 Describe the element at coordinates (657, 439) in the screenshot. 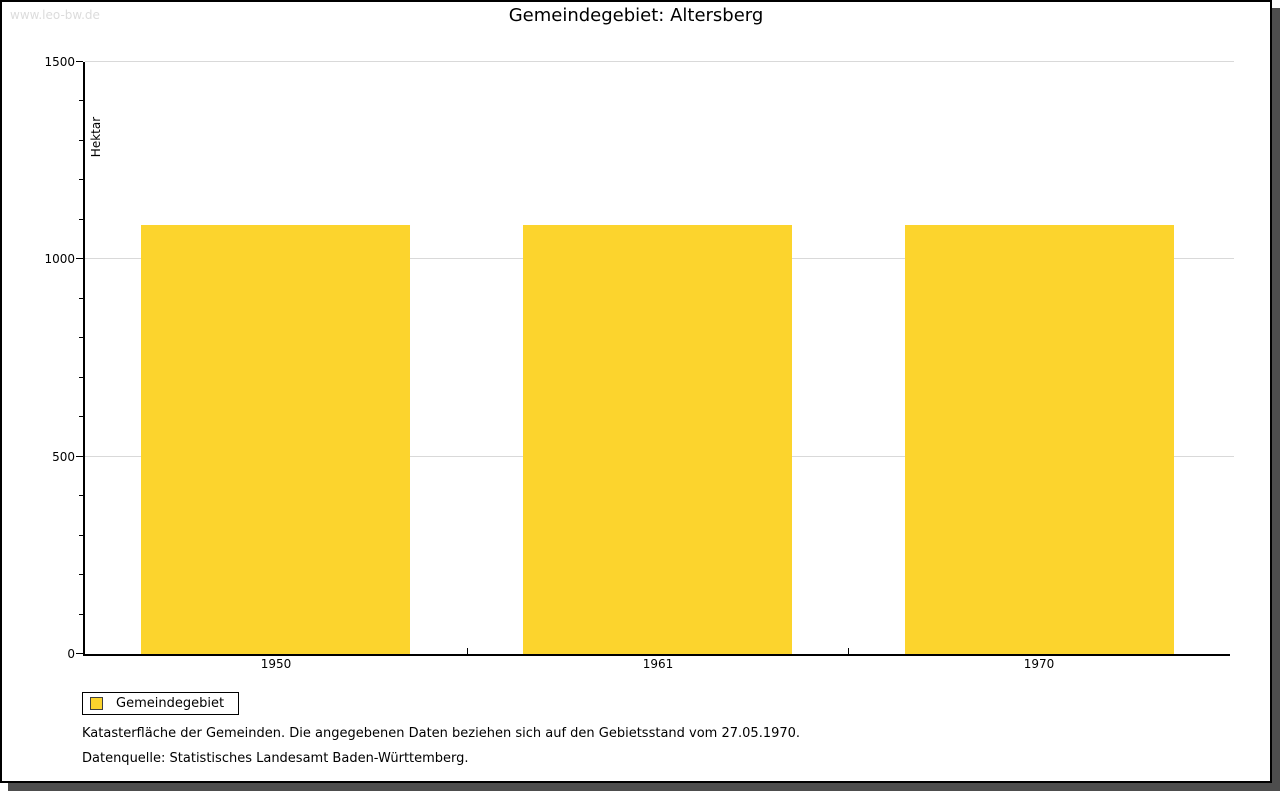

I see `bar-1961` at that location.